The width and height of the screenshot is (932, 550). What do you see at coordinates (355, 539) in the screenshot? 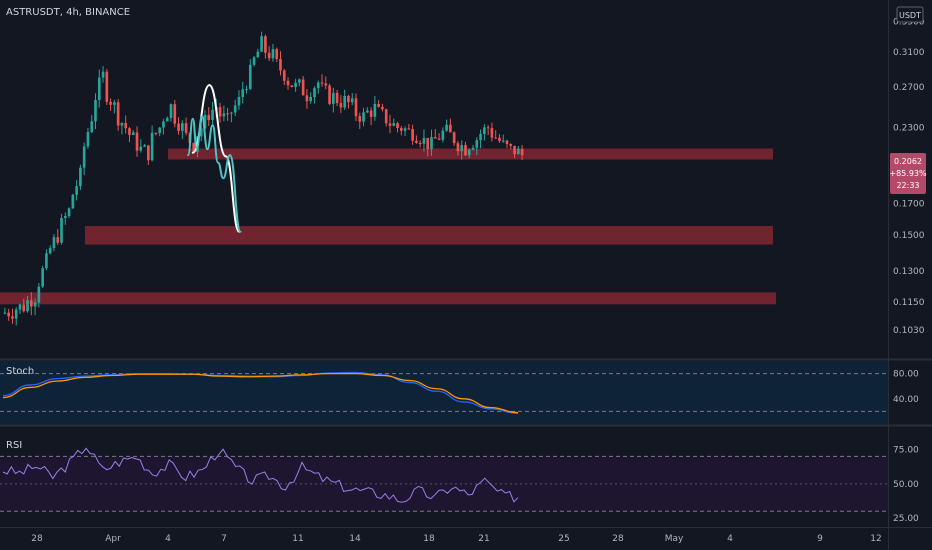
I see `time-tick-label: 14` at bounding box center [355, 539].